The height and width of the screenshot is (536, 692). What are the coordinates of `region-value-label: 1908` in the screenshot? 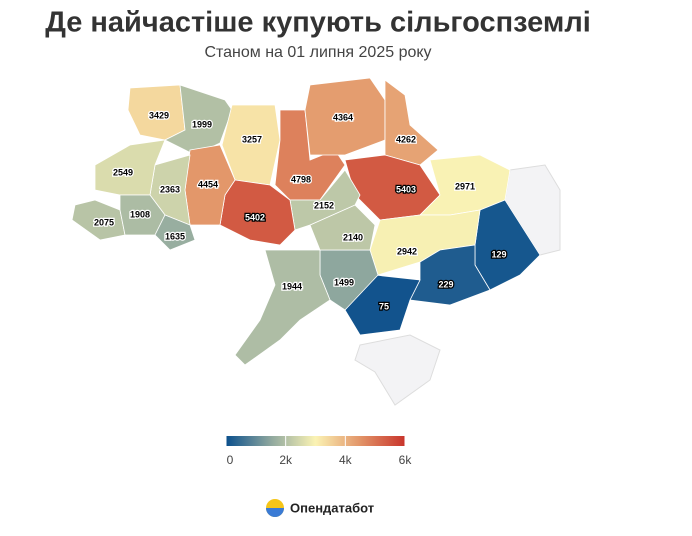 It's located at (140, 214).